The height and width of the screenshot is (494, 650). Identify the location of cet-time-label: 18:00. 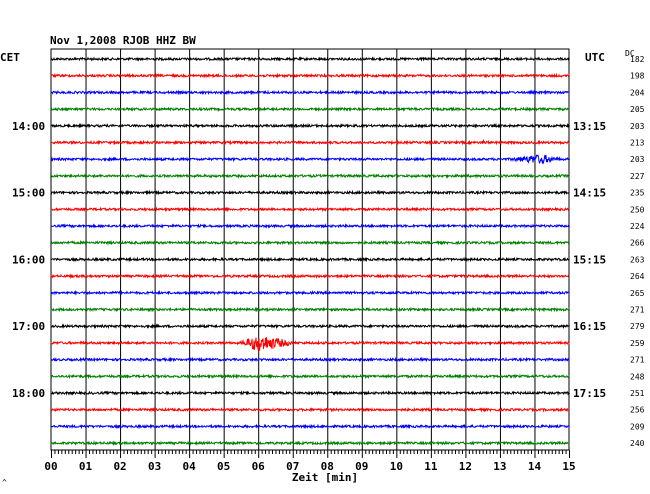
(28, 393).